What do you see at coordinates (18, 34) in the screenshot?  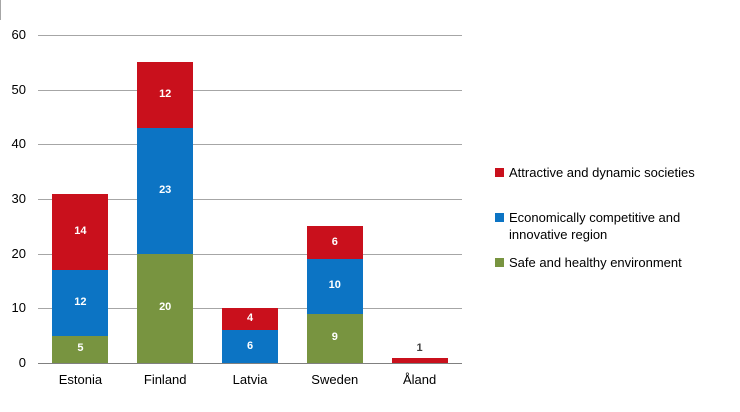 I see `y-tick-label: 60` at bounding box center [18, 34].